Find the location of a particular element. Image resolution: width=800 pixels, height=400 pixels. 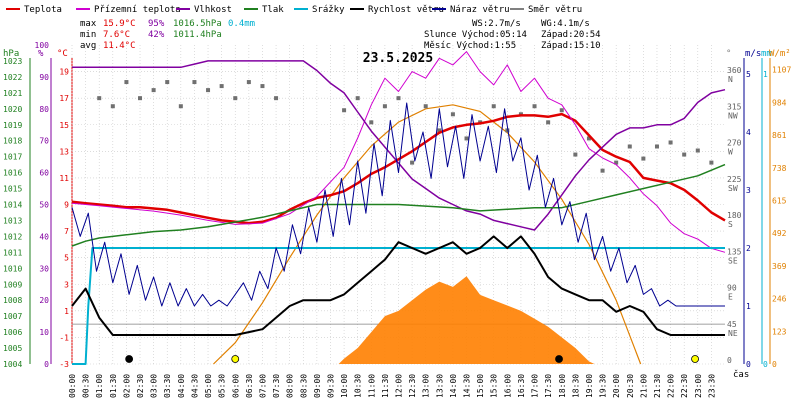

press-tick-1: 1022 is located at coordinates (12, 77).